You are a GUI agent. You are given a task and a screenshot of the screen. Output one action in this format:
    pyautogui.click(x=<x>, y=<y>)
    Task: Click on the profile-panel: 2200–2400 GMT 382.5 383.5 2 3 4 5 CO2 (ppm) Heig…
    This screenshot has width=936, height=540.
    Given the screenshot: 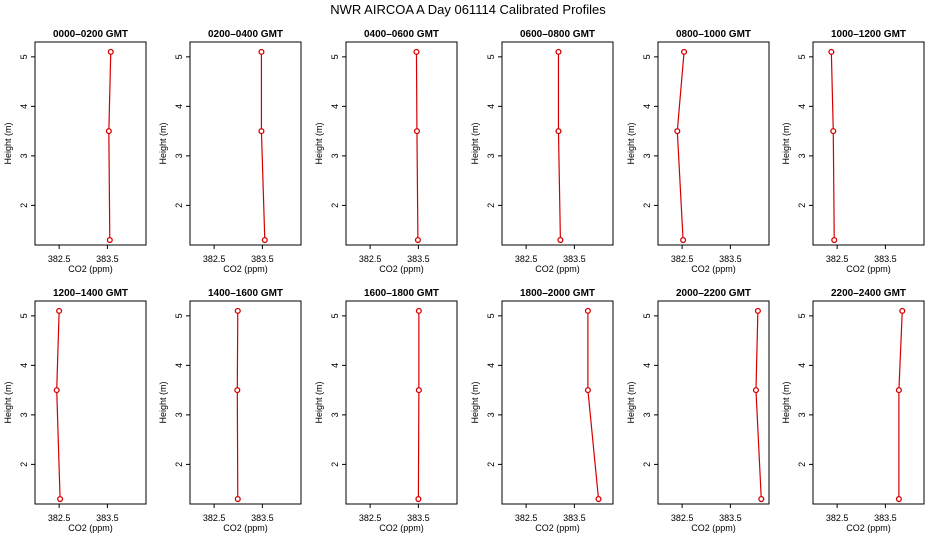 What is the action you would take?
    pyautogui.click(x=853, y=410)
    